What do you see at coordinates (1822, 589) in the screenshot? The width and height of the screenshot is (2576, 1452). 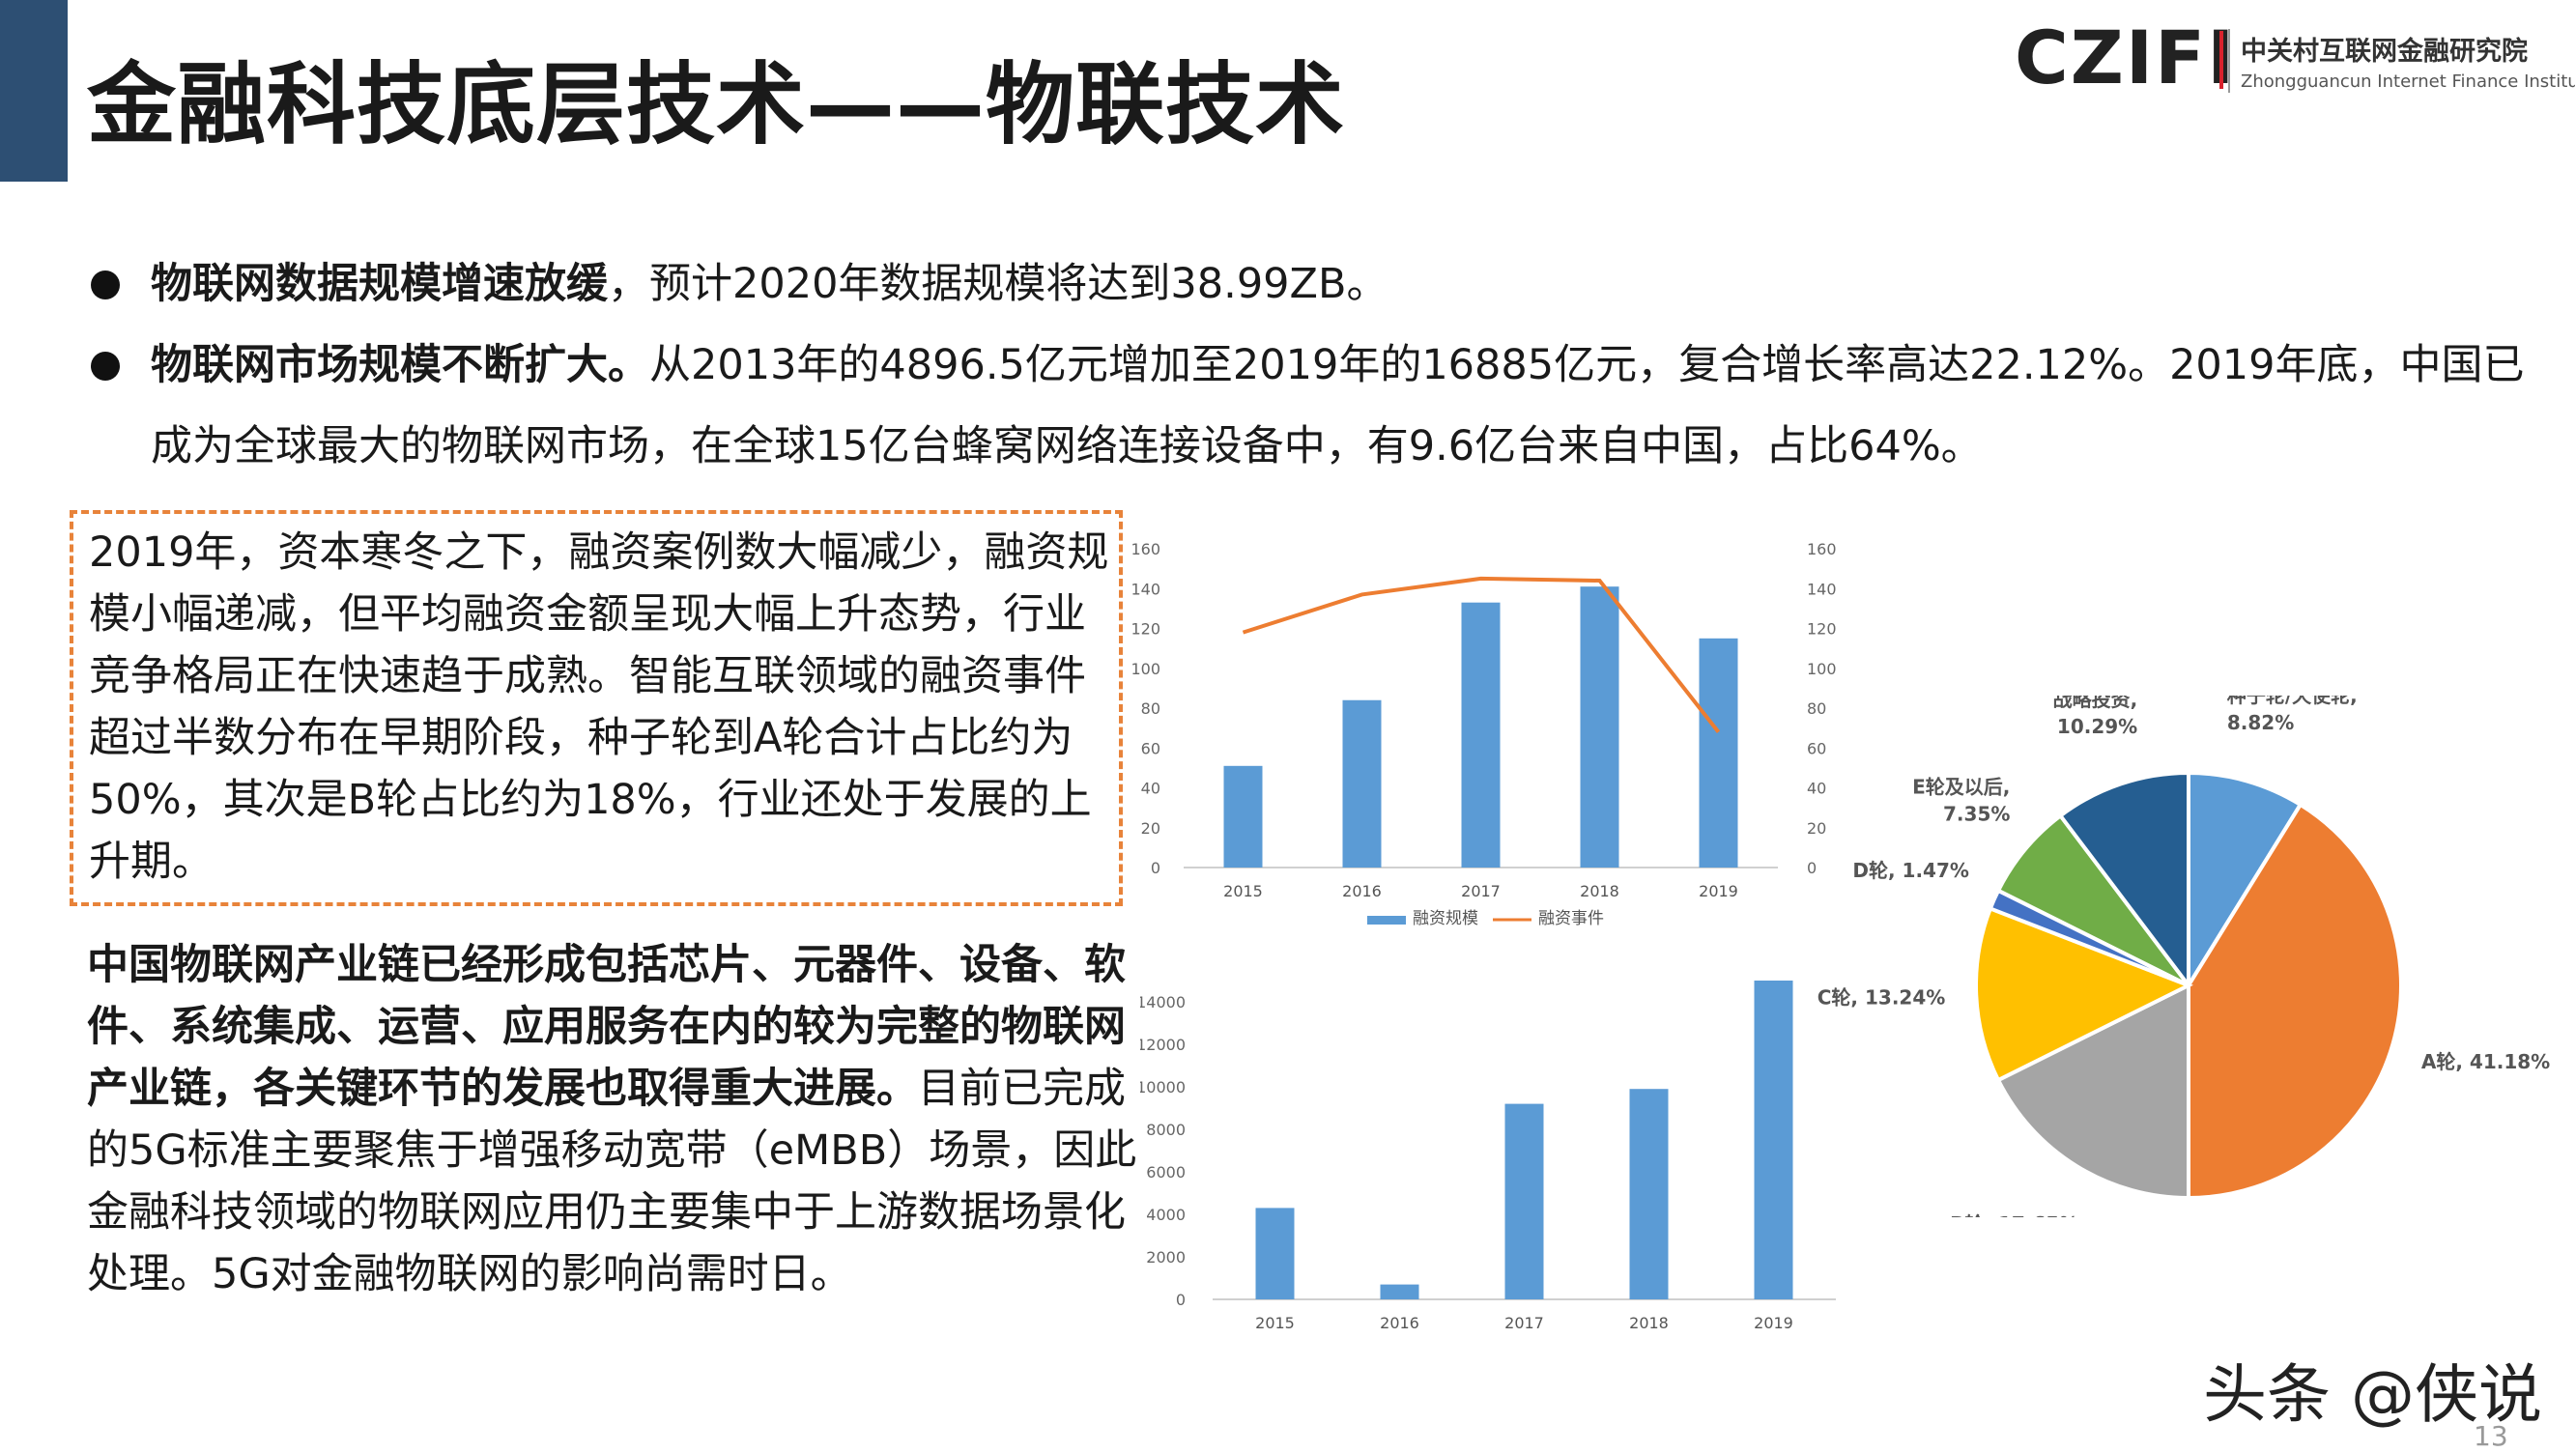 I see `y2-tick-label: 140` at bounding box center [1822, 589].